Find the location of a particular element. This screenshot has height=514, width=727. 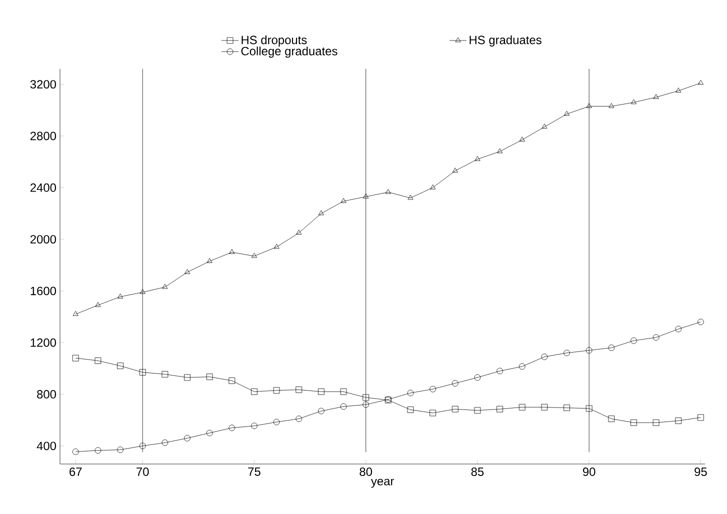

x-tick-label: 80 is located at coordinates (366, 472).